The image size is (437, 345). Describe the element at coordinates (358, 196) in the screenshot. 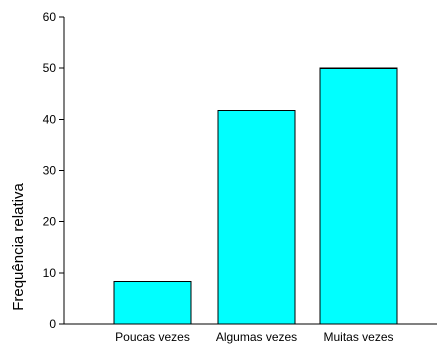

I see `bar-muitas-vezes` at that location.